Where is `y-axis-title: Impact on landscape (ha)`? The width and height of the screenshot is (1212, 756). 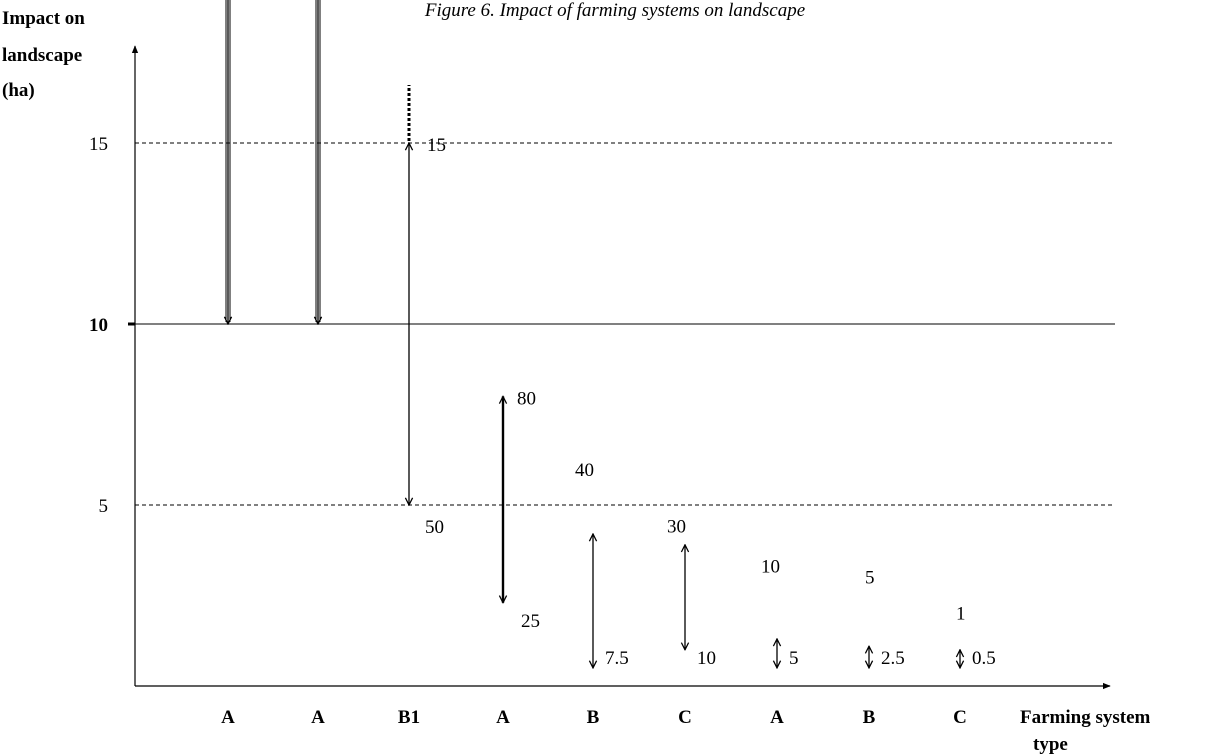
y-axis-title: Impact on landscape (ha) is located at coordinates (46, 54).